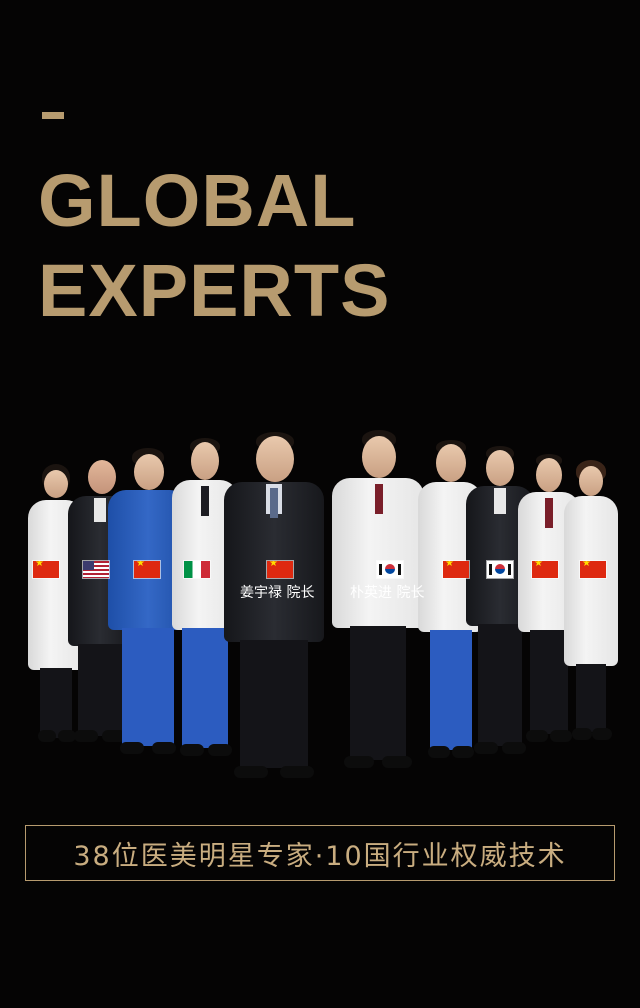 This screenshot has height=1008, width=640. What do you see at coordinates (320, 856) in the screenshot?
I see `tagline-text: 38位医美明星专家·10国行业权威技术` at bounding box center [320, 856].